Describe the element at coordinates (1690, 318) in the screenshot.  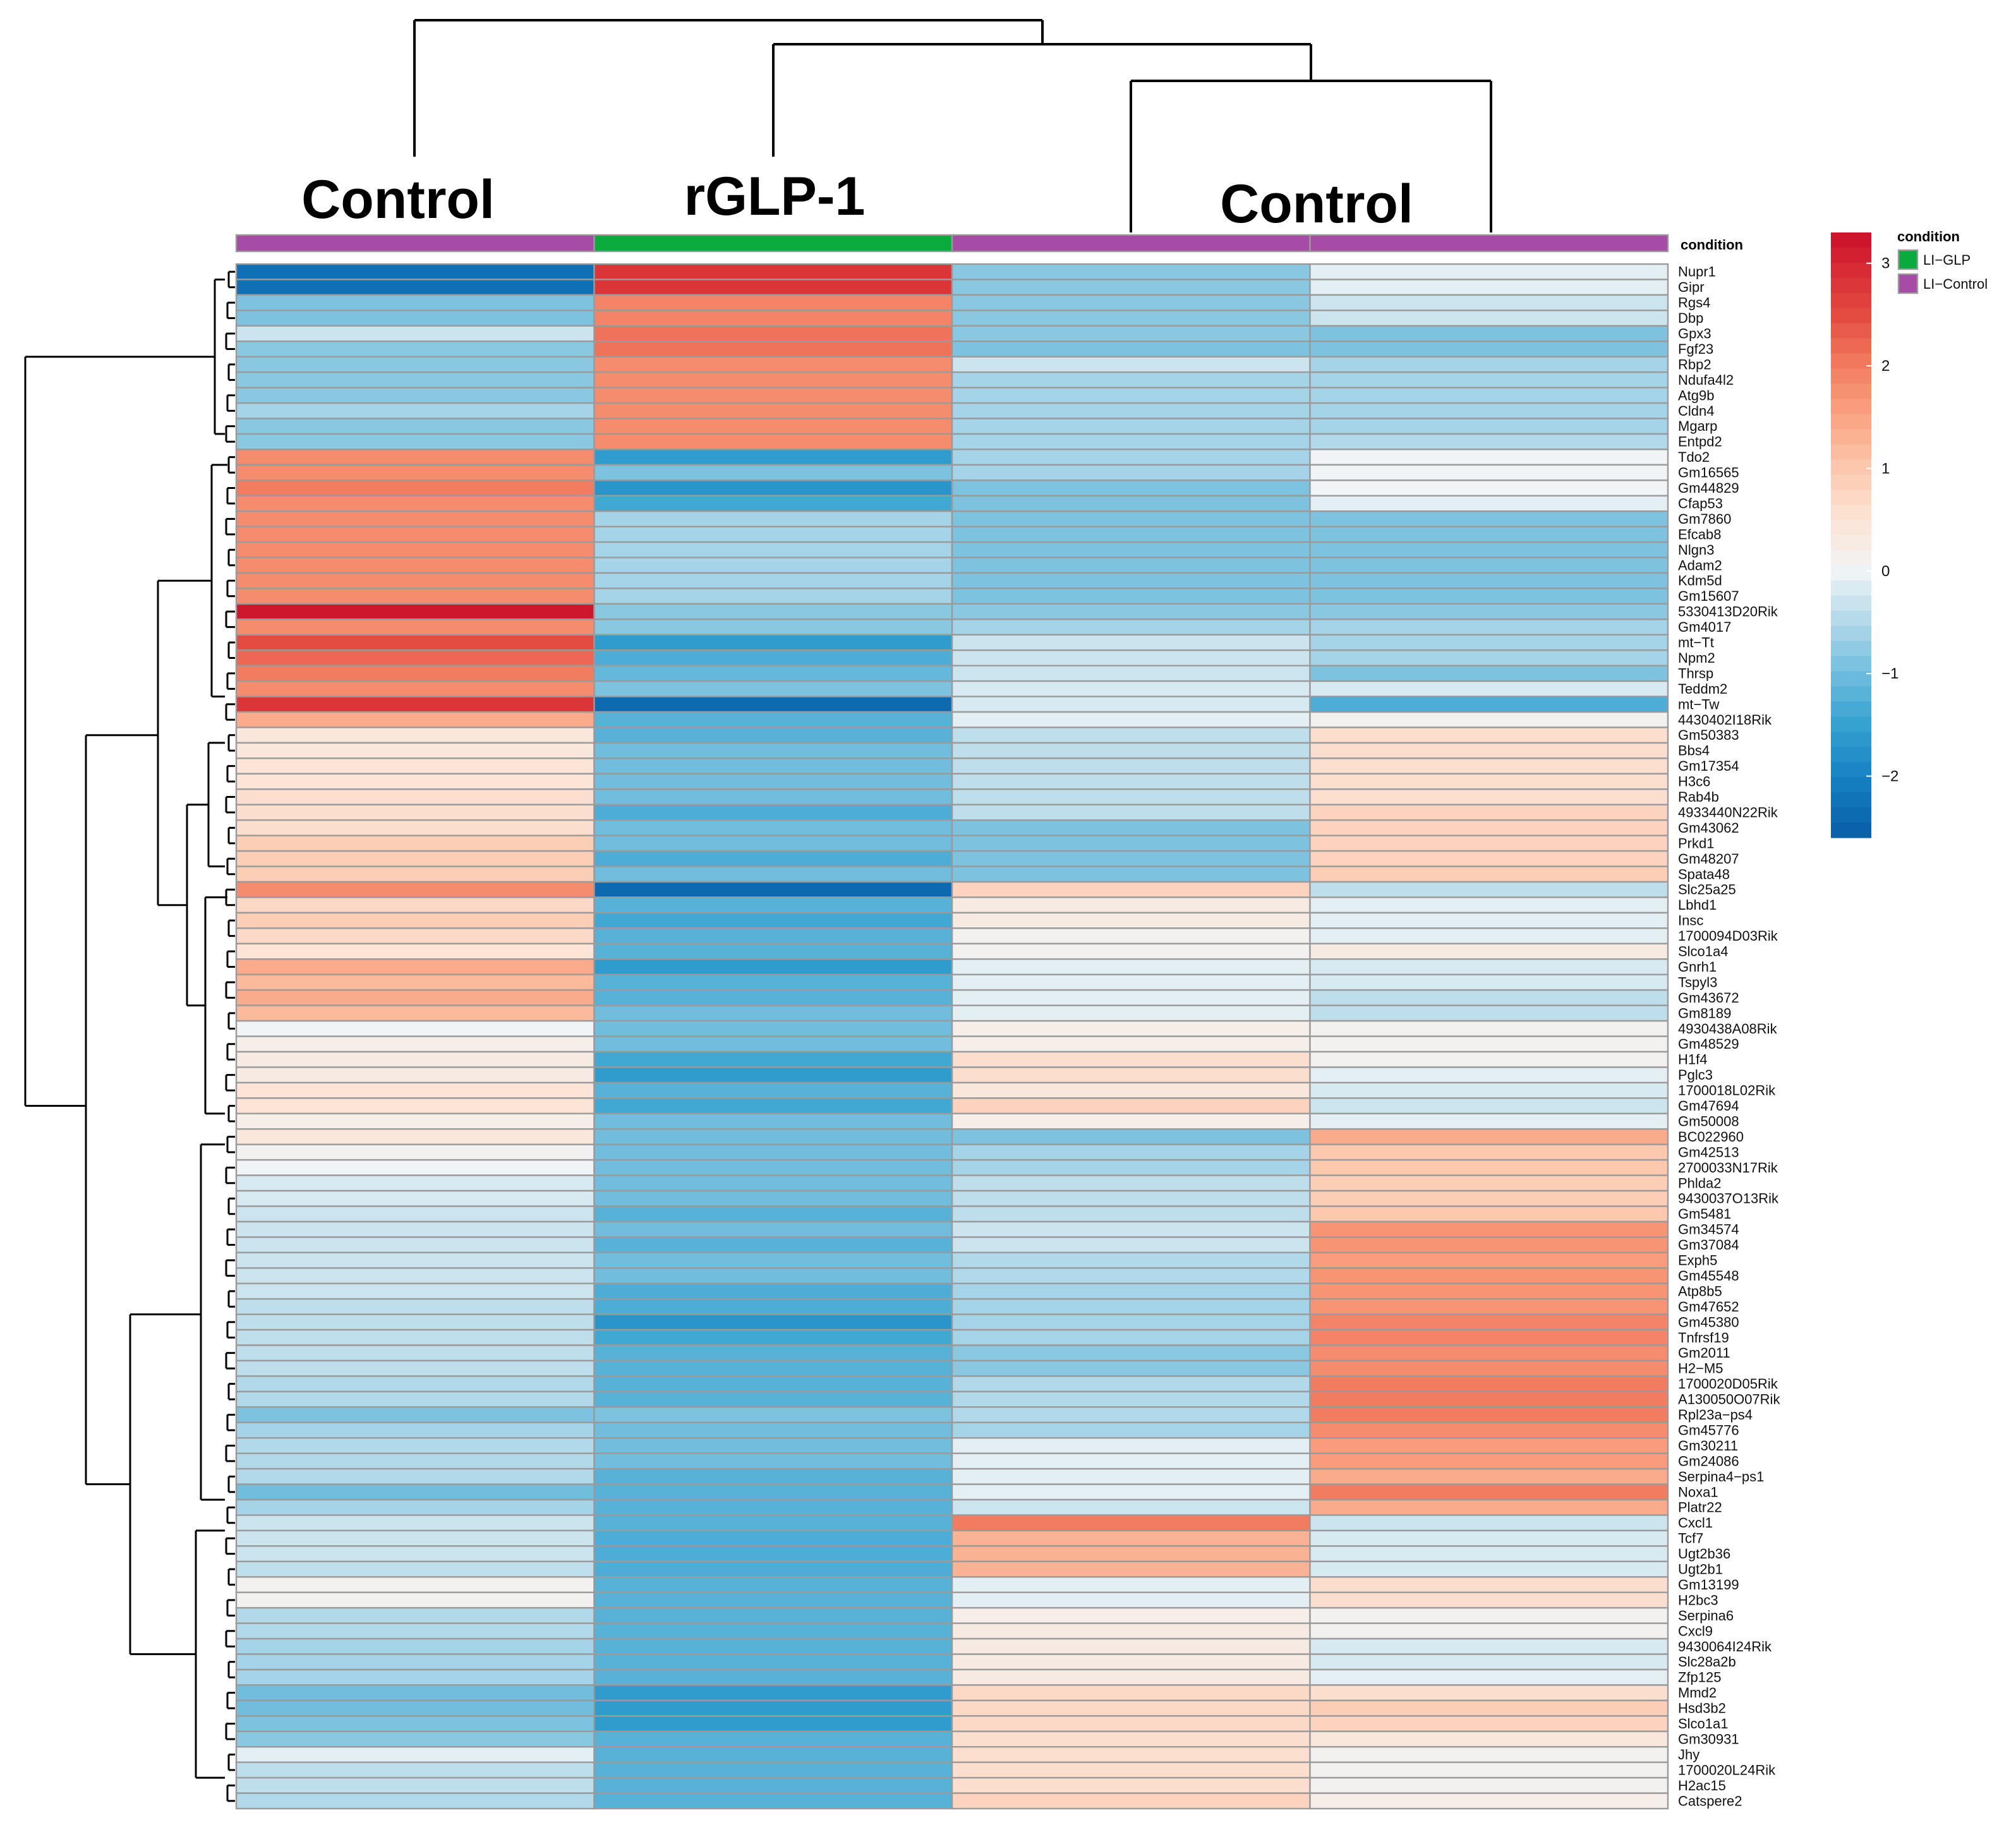
I see `gene-label: Dbp` at that location.